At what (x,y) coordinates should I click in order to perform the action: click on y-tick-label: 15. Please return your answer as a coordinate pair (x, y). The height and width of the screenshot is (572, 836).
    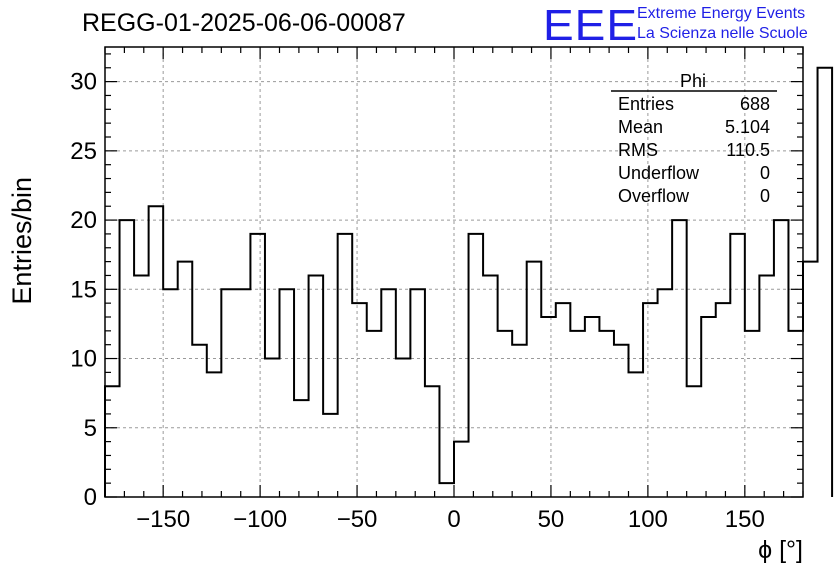
    Looking at the image, I should click on (83, 289).